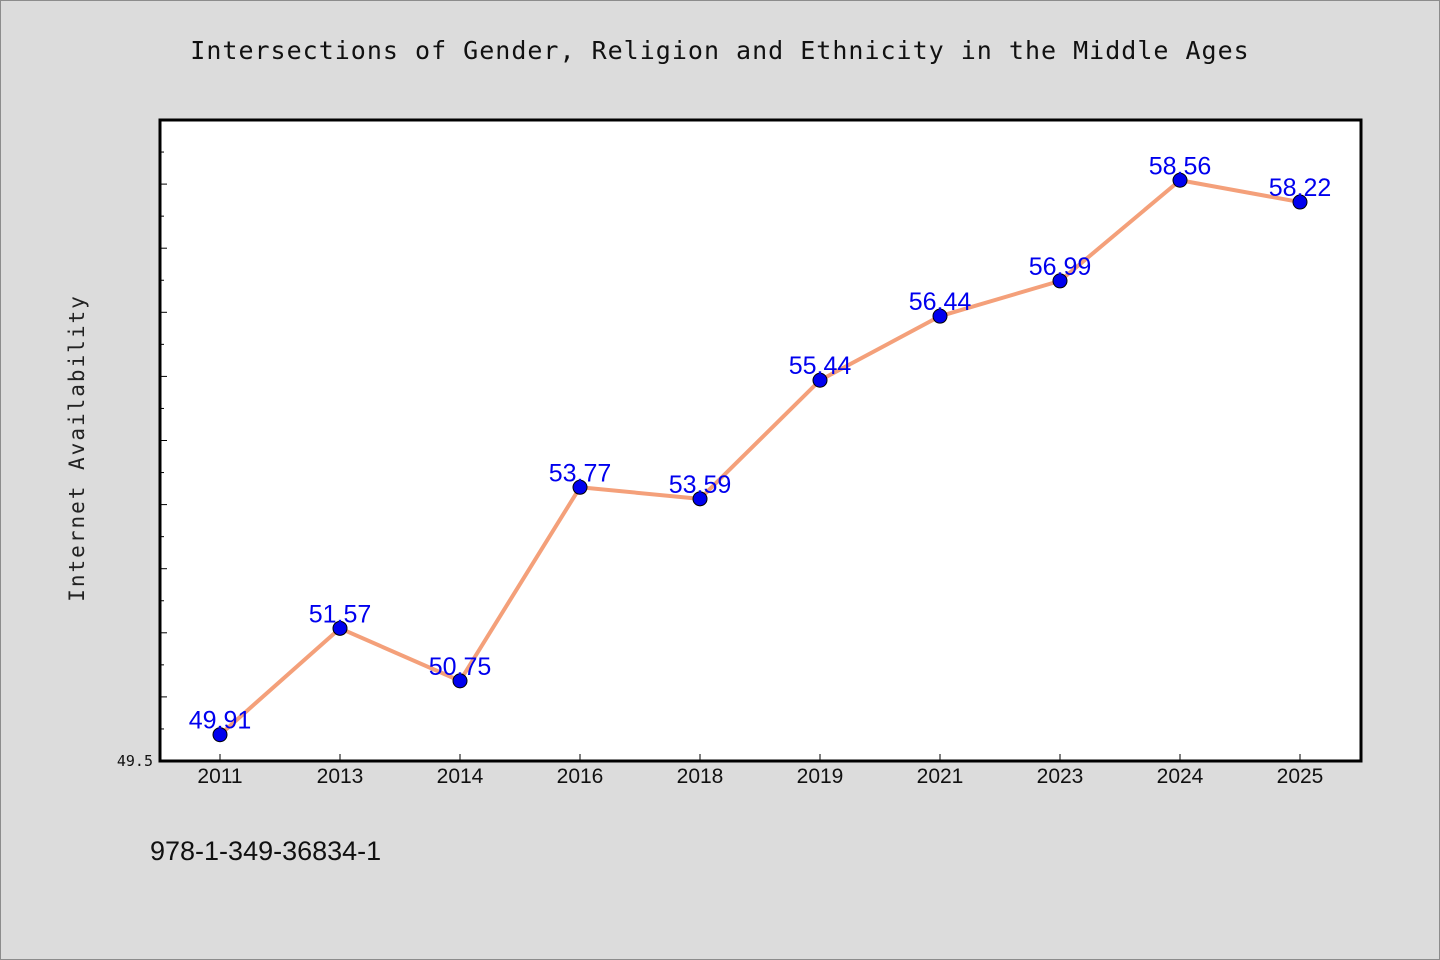  Describe the element at coordinates (1300, 776) in the screenshot. I see `x-tick-label: 2025` at that location.